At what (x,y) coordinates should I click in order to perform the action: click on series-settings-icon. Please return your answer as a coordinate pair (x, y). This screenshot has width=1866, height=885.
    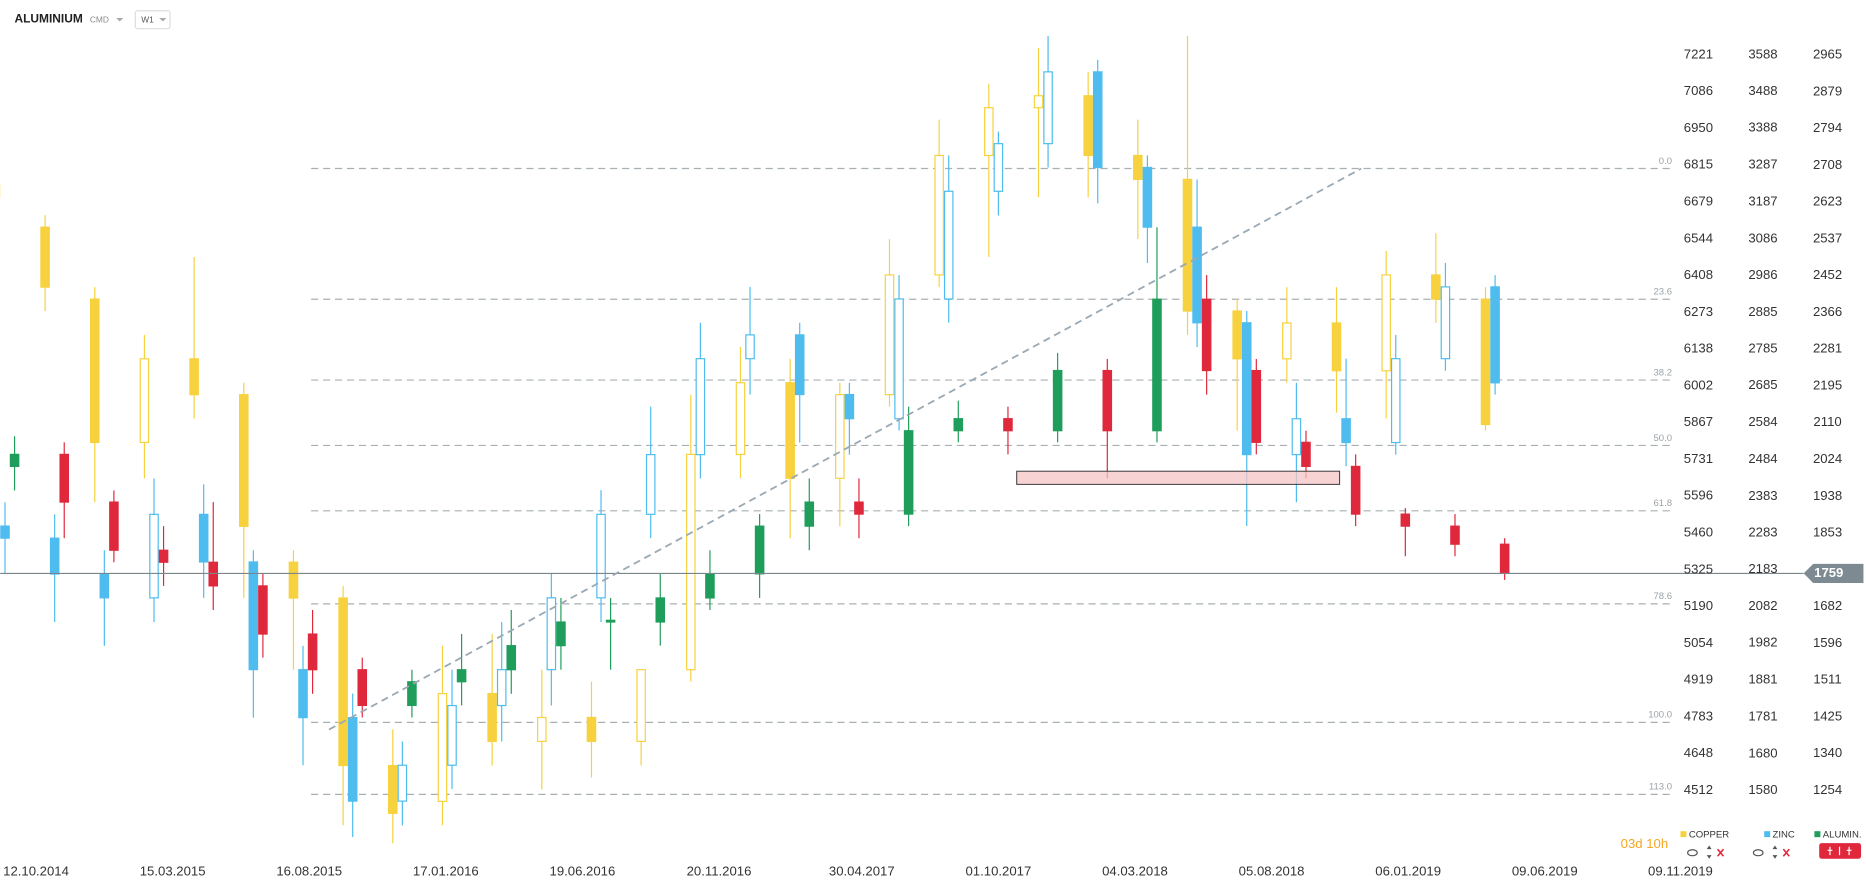
    Looking at the image, I should click on (1839, 851).